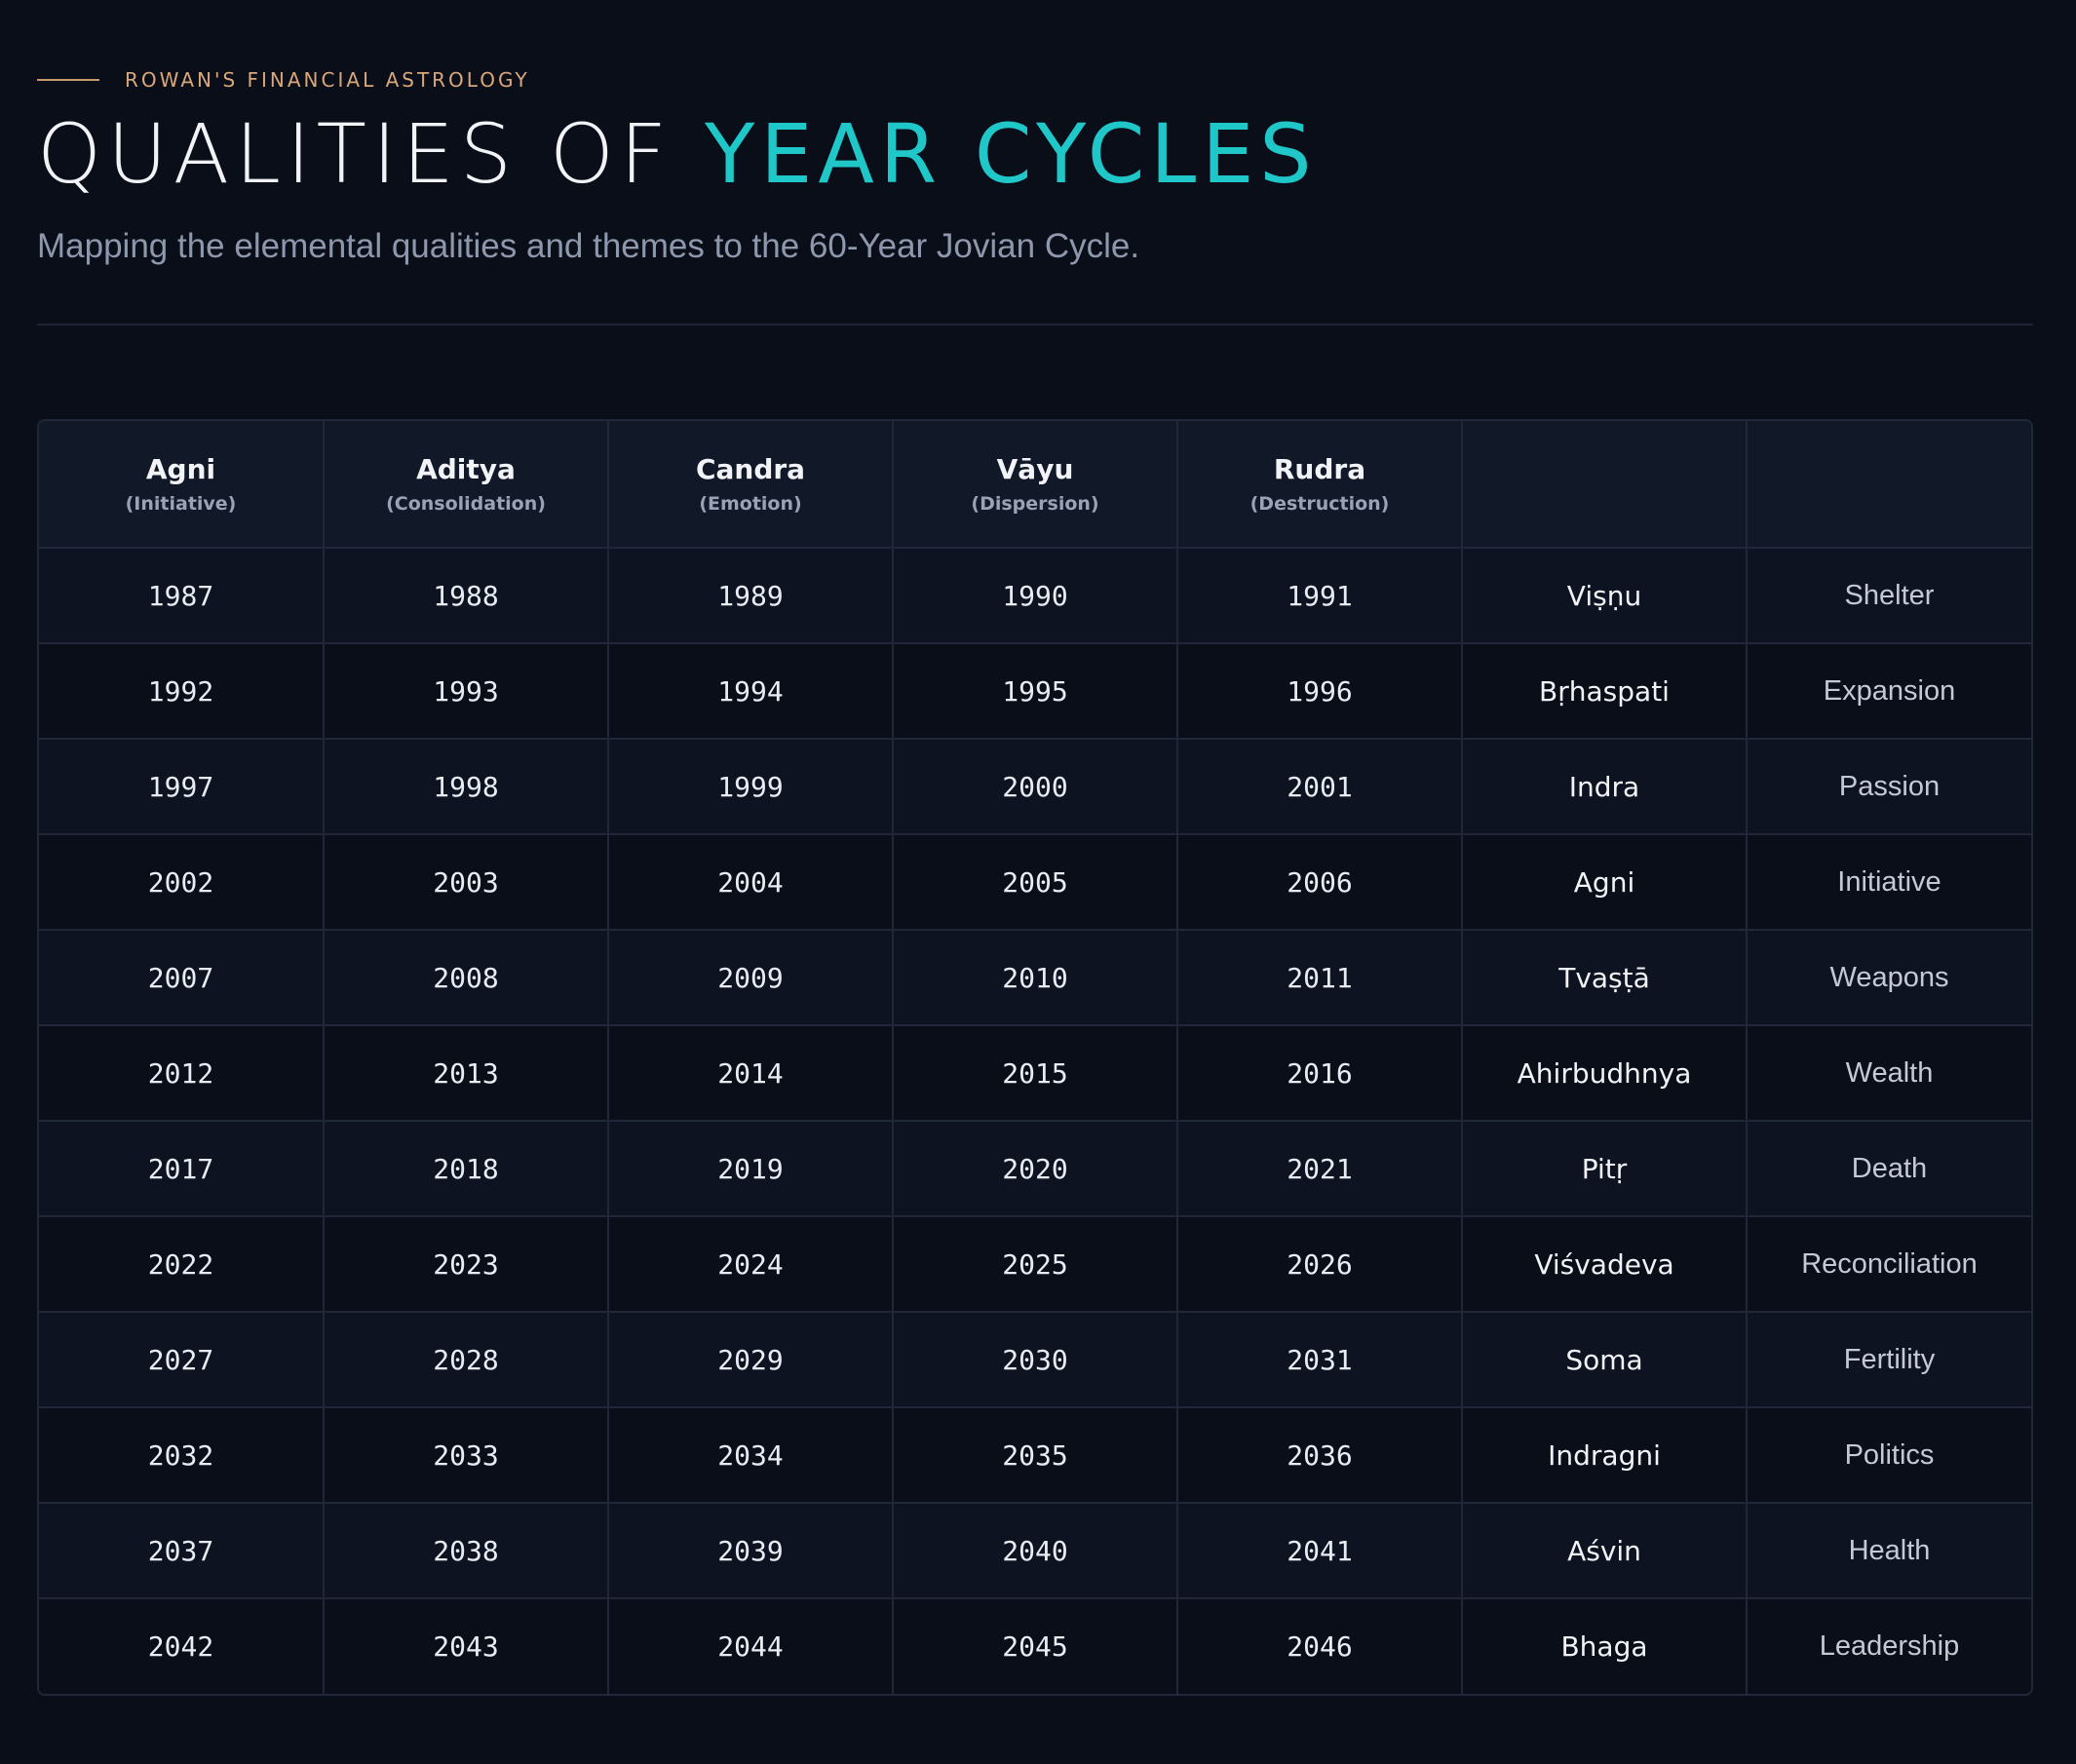  Describe the element at coordinates (751, 1265) in the screenshot. I see `year-cell: 2024` at that location.